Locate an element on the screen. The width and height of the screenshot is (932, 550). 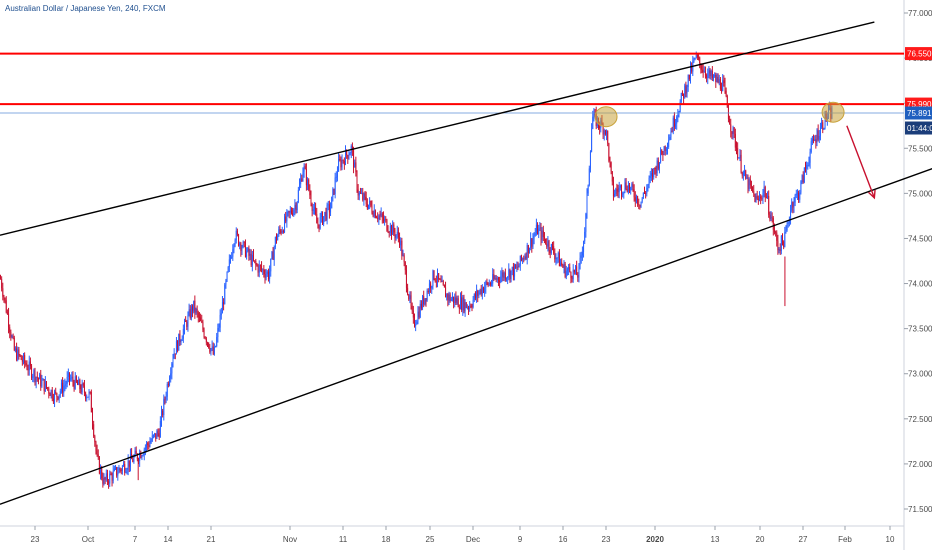
y-tick-label: 75.500 is located at coordinates (920, 148).